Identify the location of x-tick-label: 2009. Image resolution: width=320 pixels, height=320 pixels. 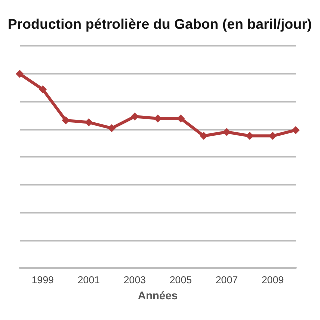
(273, 281).